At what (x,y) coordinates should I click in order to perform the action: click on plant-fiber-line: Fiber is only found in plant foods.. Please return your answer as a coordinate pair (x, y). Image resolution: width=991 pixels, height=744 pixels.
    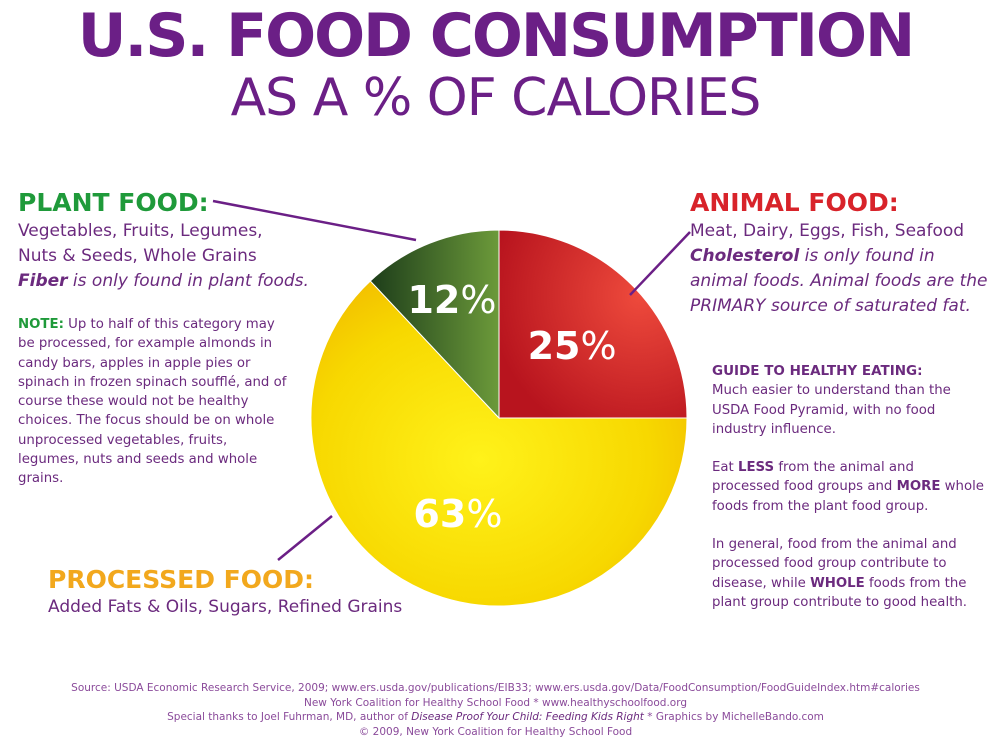
    Looking at the image, I should click on (183, 281).